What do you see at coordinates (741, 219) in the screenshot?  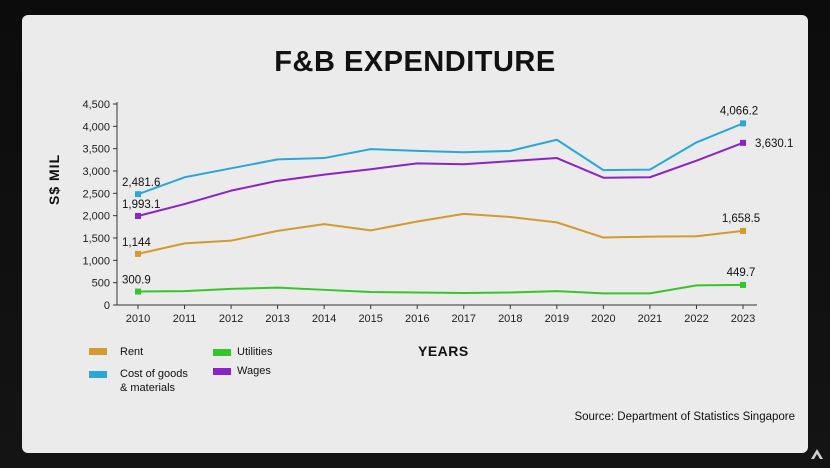 I see `data-label-rent-end: 1,658.5` at bounding box center [741, 219].